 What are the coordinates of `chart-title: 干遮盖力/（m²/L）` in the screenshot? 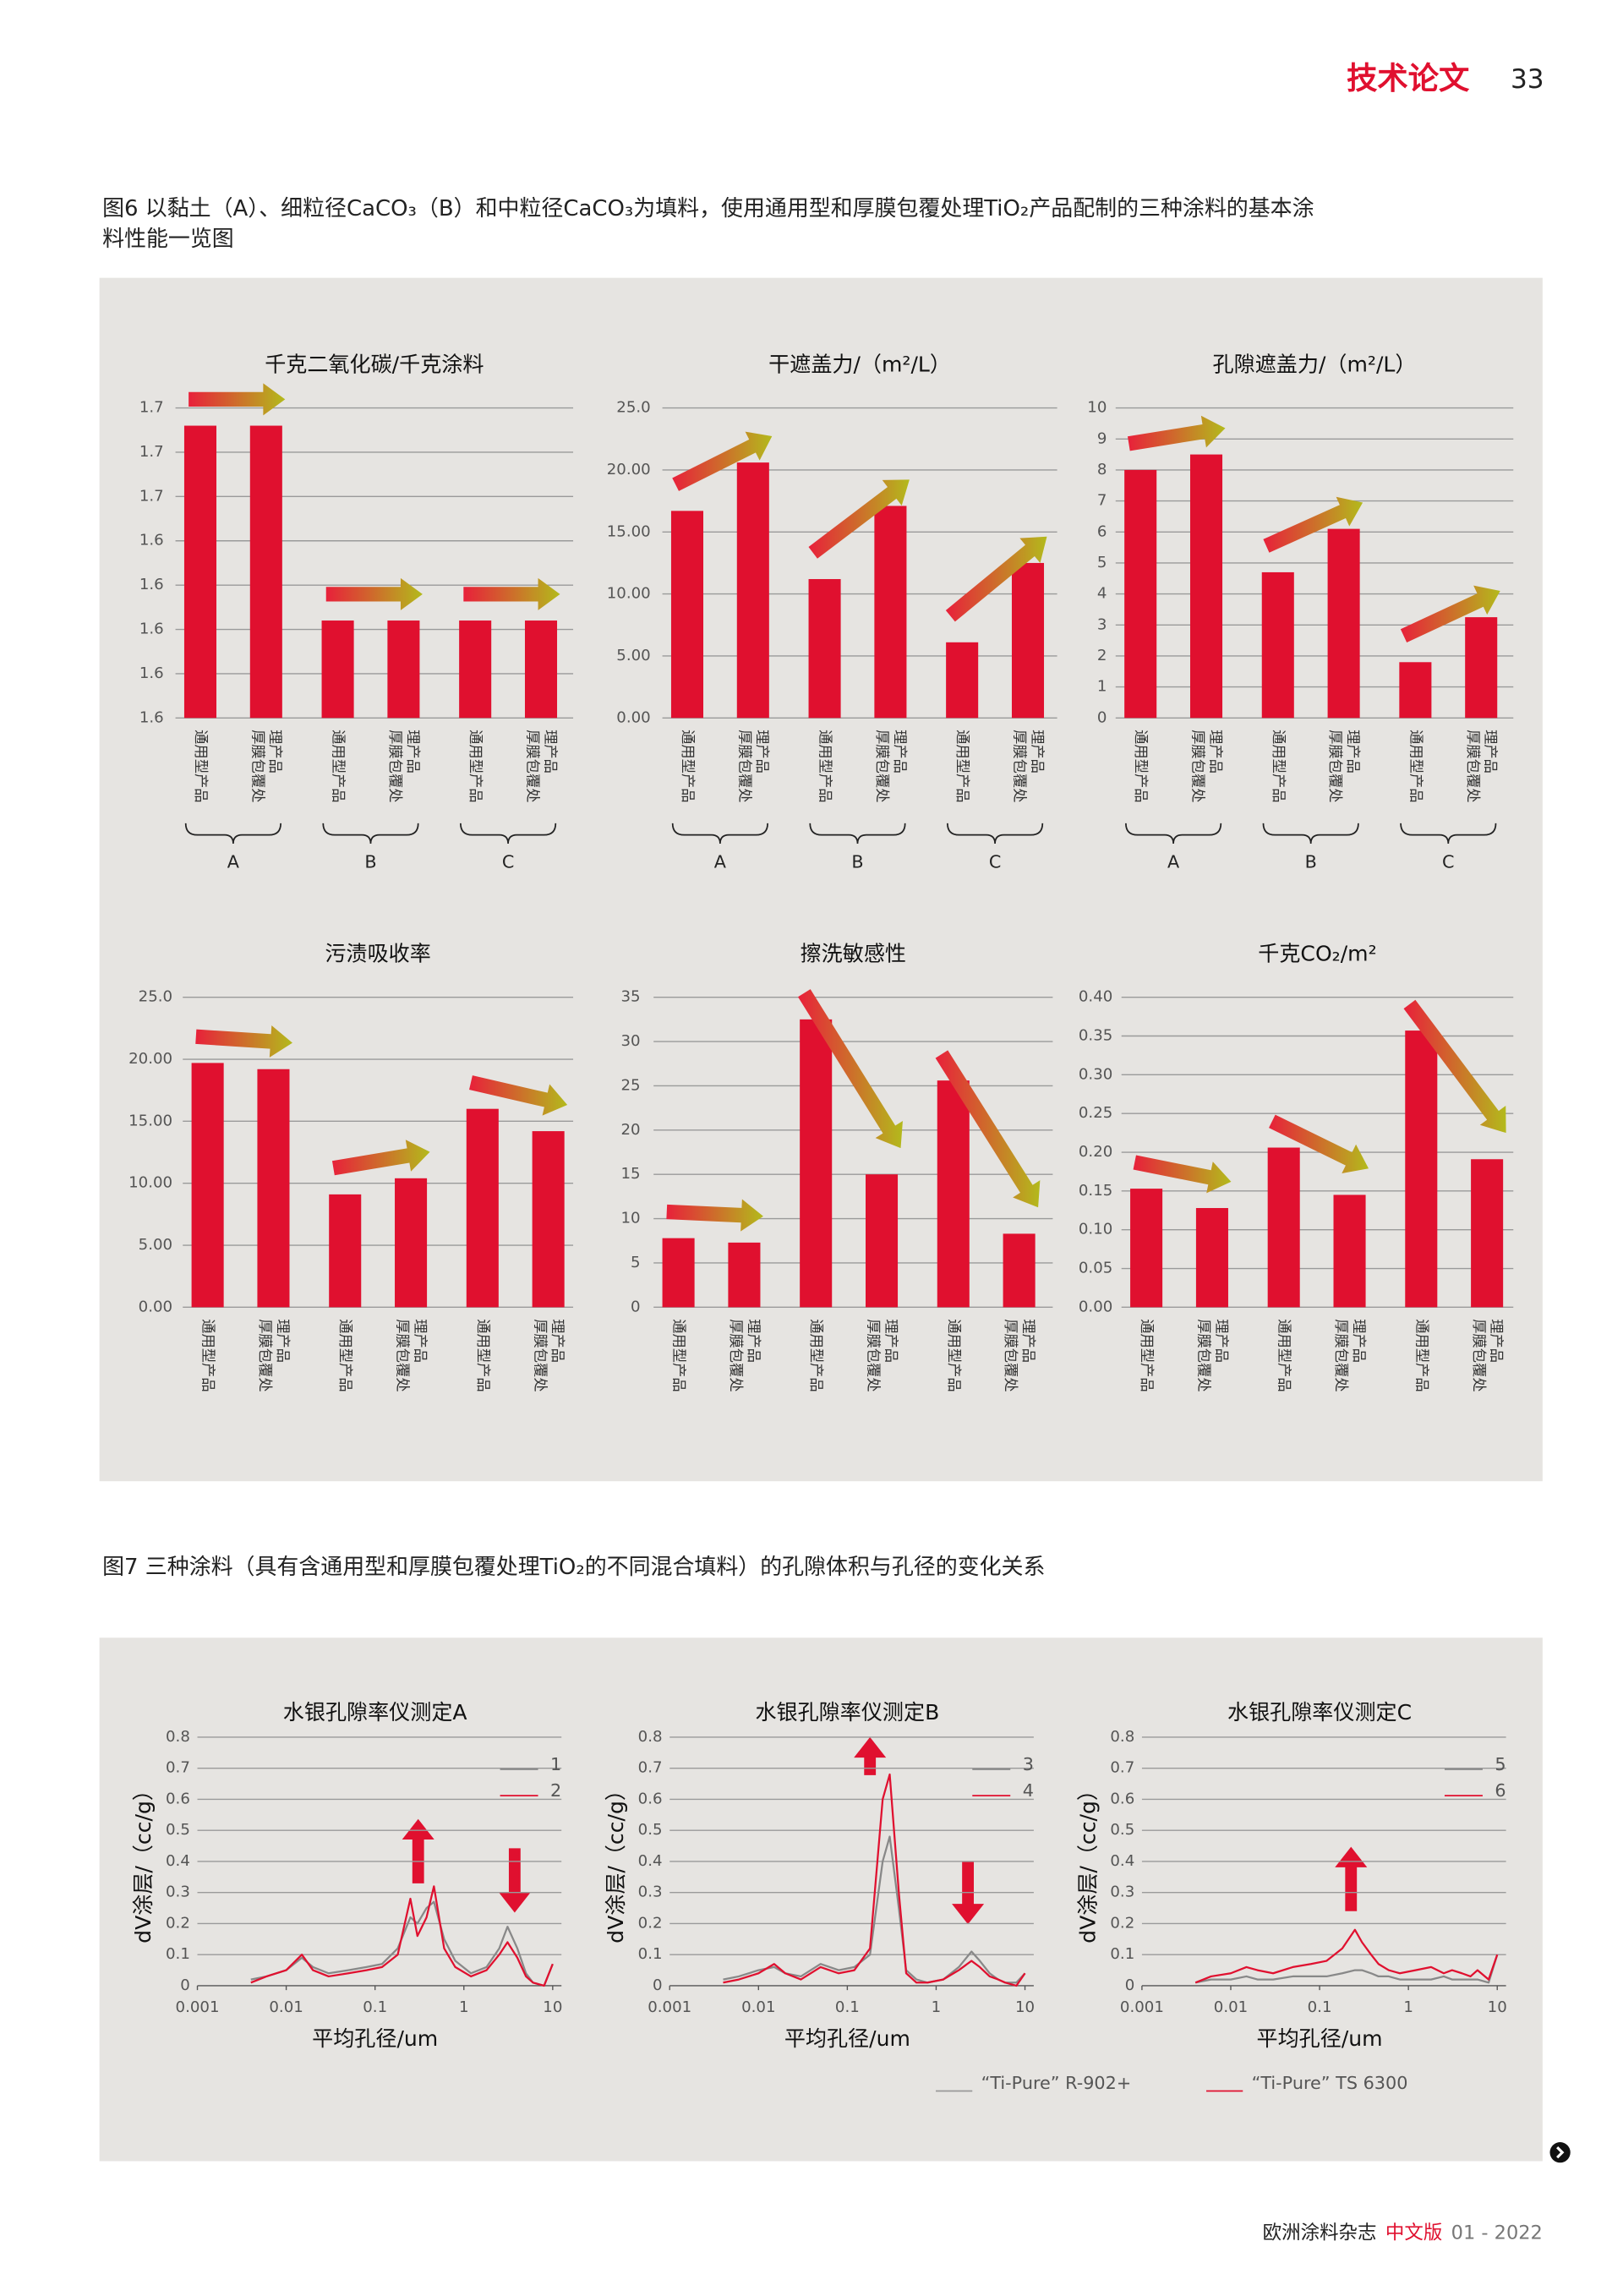 It's located at (859, 364).